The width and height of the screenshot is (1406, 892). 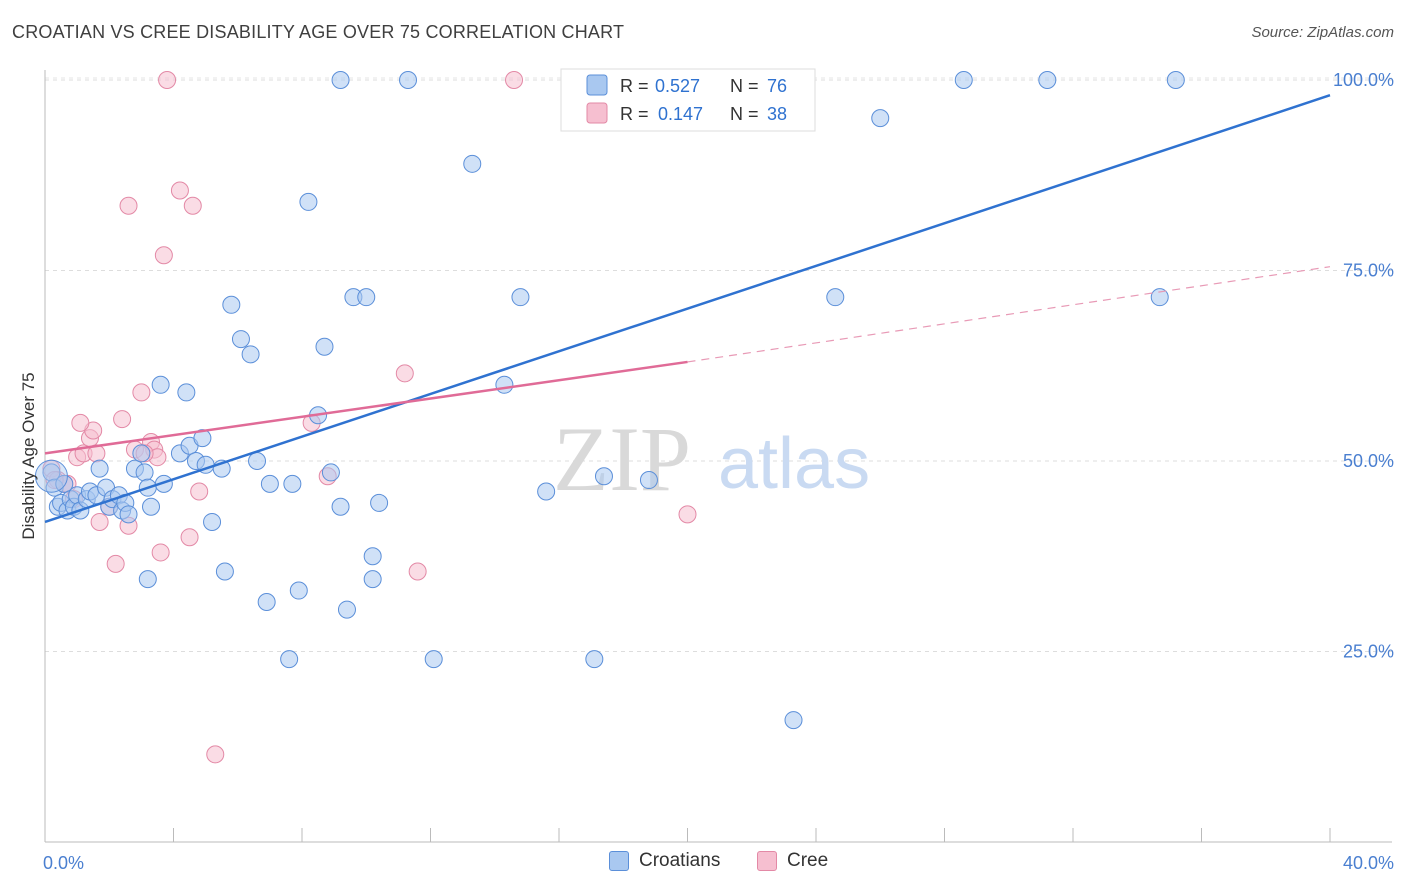 I want to click on legend-r-label-croatians: R =, so click(x=634, y=86).